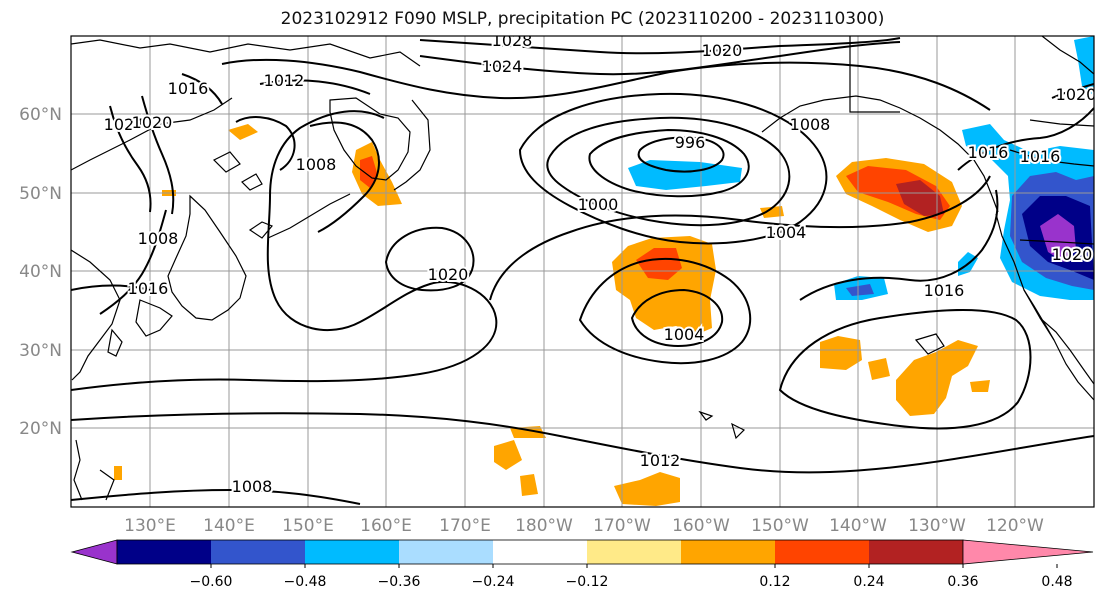 This screenshot has width=1105, height=601. Describe the element at coordinates (868, 582) in the screenshot. I see `colorbar-tick-label: 0.24` at that location.